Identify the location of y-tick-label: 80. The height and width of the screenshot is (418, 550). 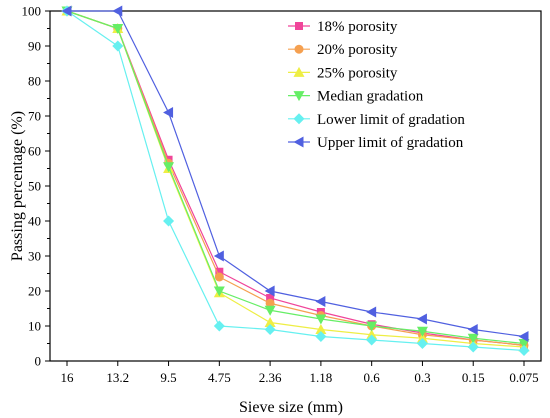
(34, 81).